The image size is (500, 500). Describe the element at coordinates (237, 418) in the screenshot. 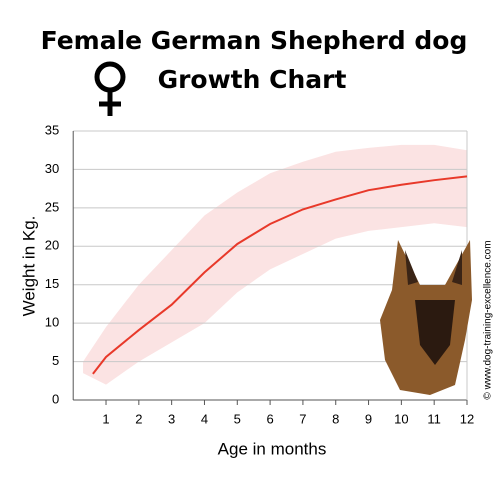

I see `x-tick-label: 5` at that location.